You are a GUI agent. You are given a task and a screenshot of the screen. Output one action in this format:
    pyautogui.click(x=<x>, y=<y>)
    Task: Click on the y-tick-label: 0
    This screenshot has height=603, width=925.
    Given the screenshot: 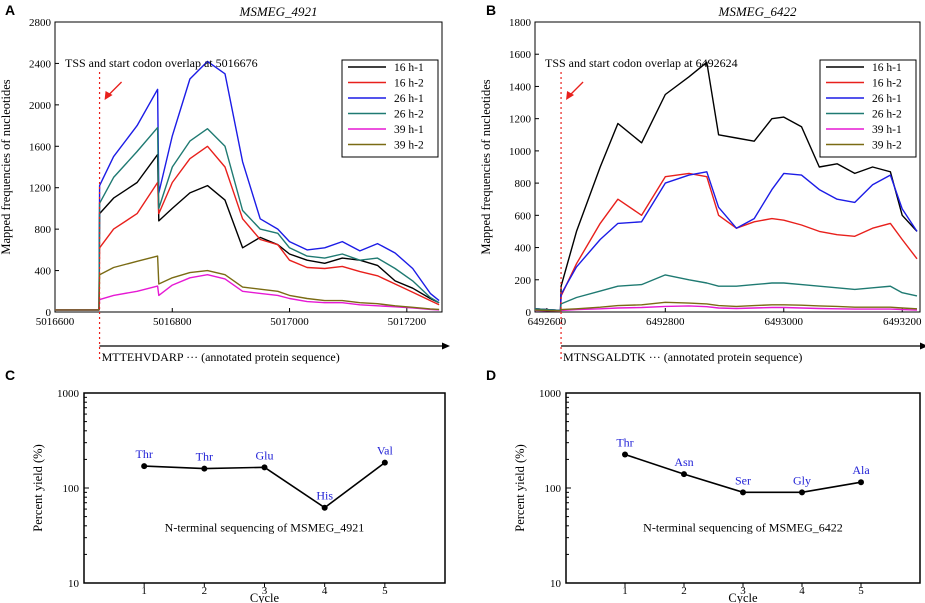 What is the action you would take?
    pyautogui.click(x=529, y=313)
    